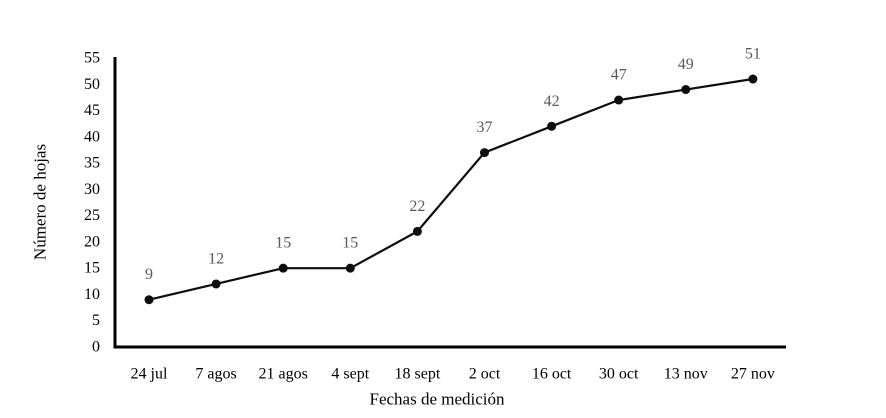 The image size is (886, 418). What do you see at coordinates (417, 206) in the screenshot?
I see `data-label: 22` at bounding box center [417, 206].